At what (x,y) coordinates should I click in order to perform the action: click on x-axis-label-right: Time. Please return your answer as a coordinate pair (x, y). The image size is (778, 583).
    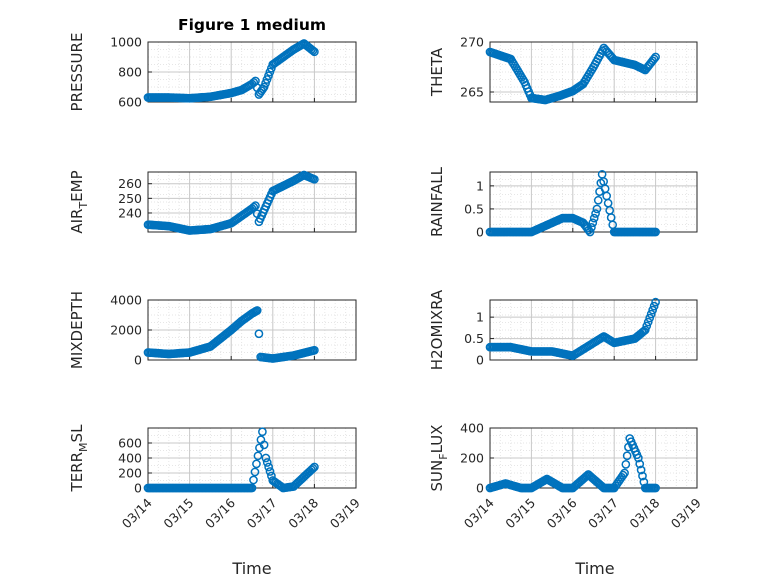
    Looking at the image, I should click on (594, 568).